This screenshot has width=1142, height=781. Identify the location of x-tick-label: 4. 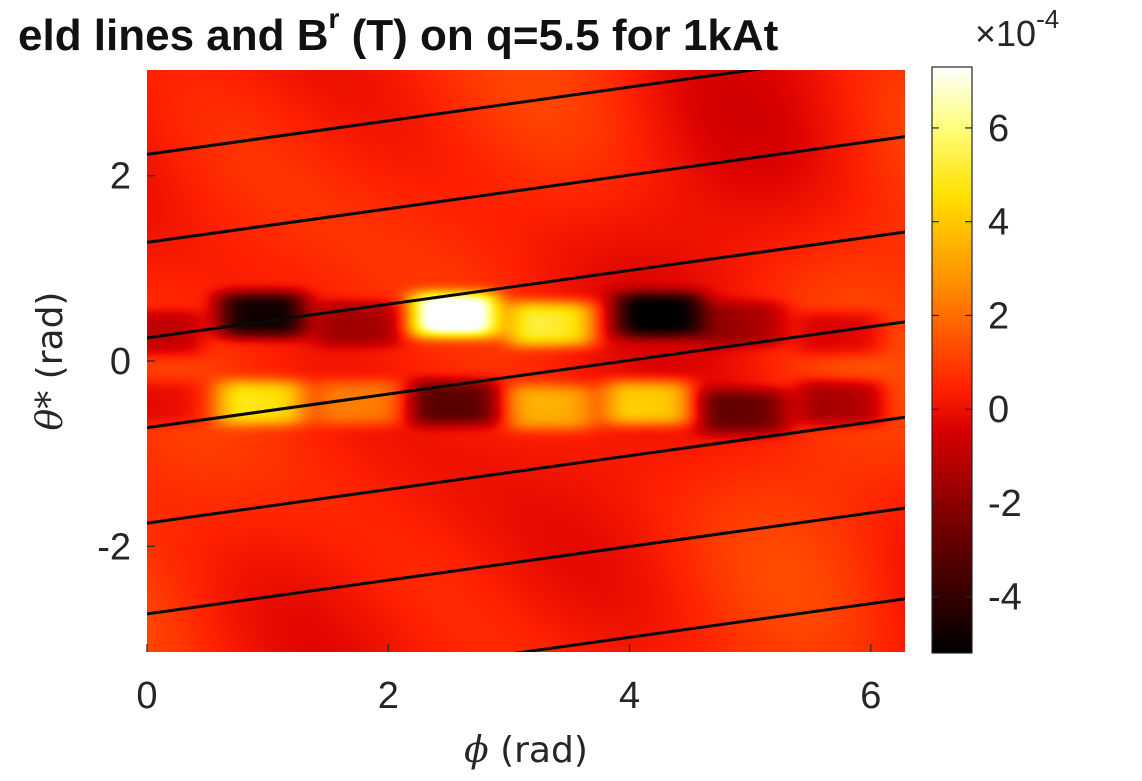
(629, 696).